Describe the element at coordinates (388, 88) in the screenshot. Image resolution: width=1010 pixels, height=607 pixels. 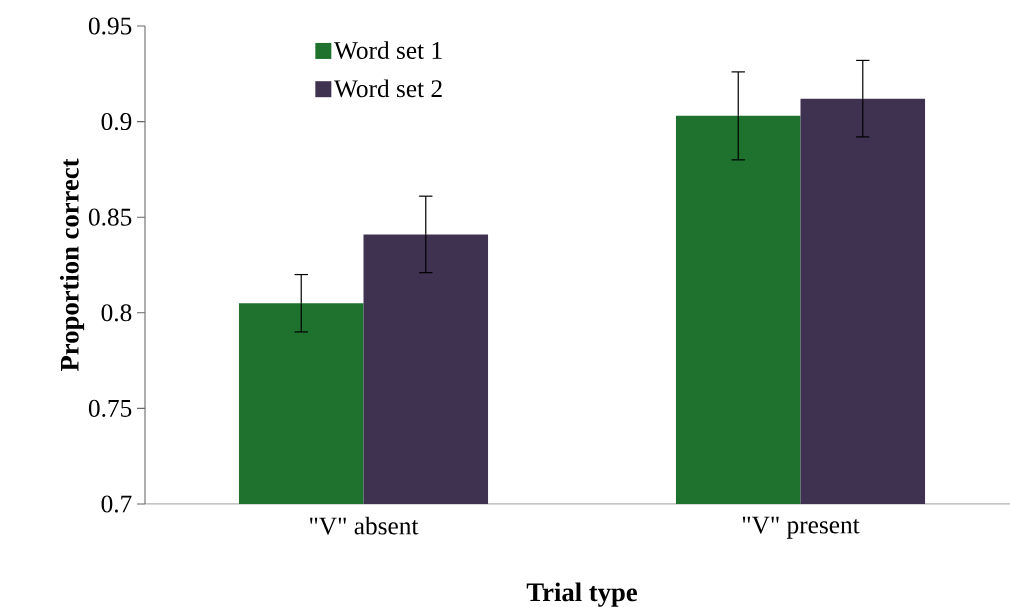
I see `legend-label: Word set 2` at that location.